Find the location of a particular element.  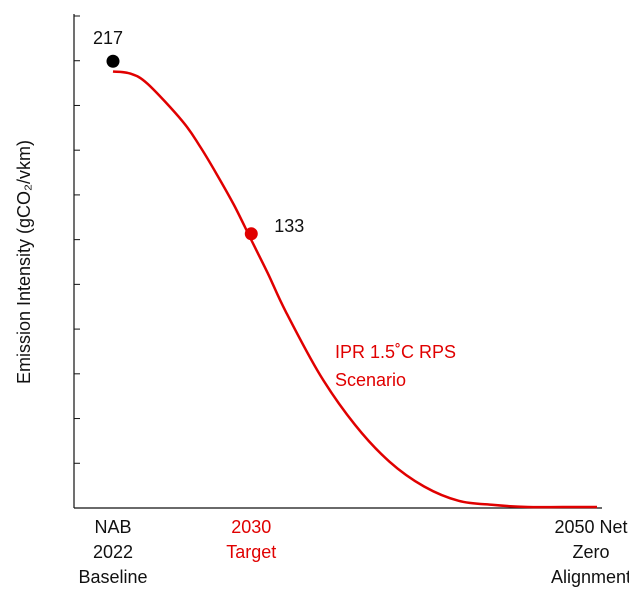

x-tick-label: 2050 Net is located at coordinates (590, 527).